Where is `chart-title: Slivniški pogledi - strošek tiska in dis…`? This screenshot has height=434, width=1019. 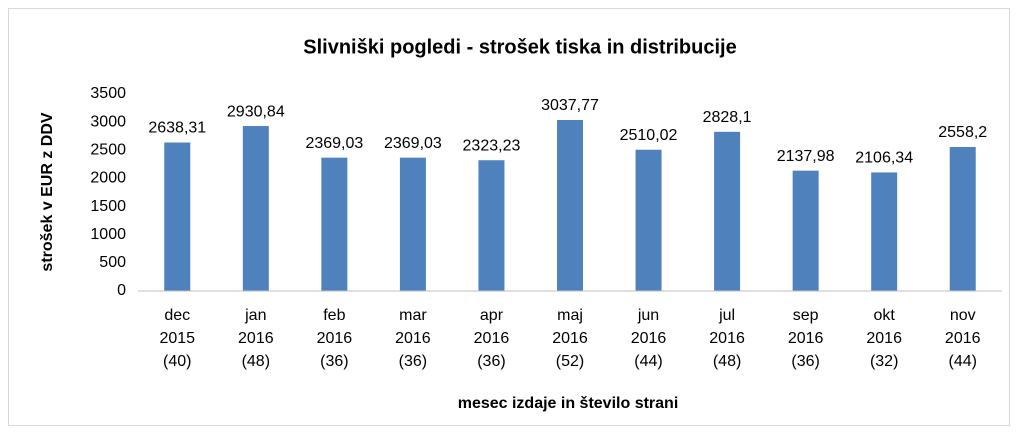
chart-title: Slivniški pogledi - strošek tiska in dis… is located at coordinates (519, 47).